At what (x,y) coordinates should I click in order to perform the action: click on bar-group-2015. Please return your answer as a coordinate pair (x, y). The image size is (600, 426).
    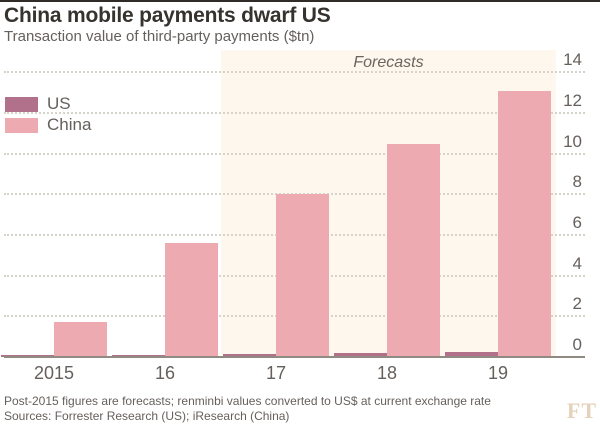
    Looking at the image, I should click on (54, 339).